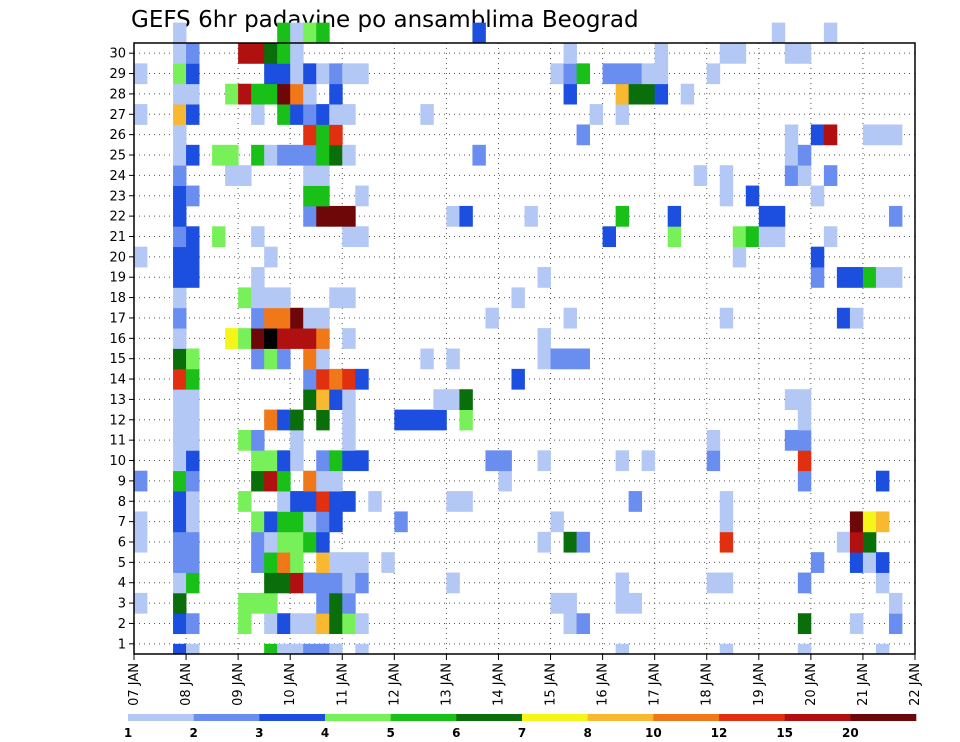 This screenshot has width=960, height=742. I want to click on y-tick-label: 23, so click(117, 196).